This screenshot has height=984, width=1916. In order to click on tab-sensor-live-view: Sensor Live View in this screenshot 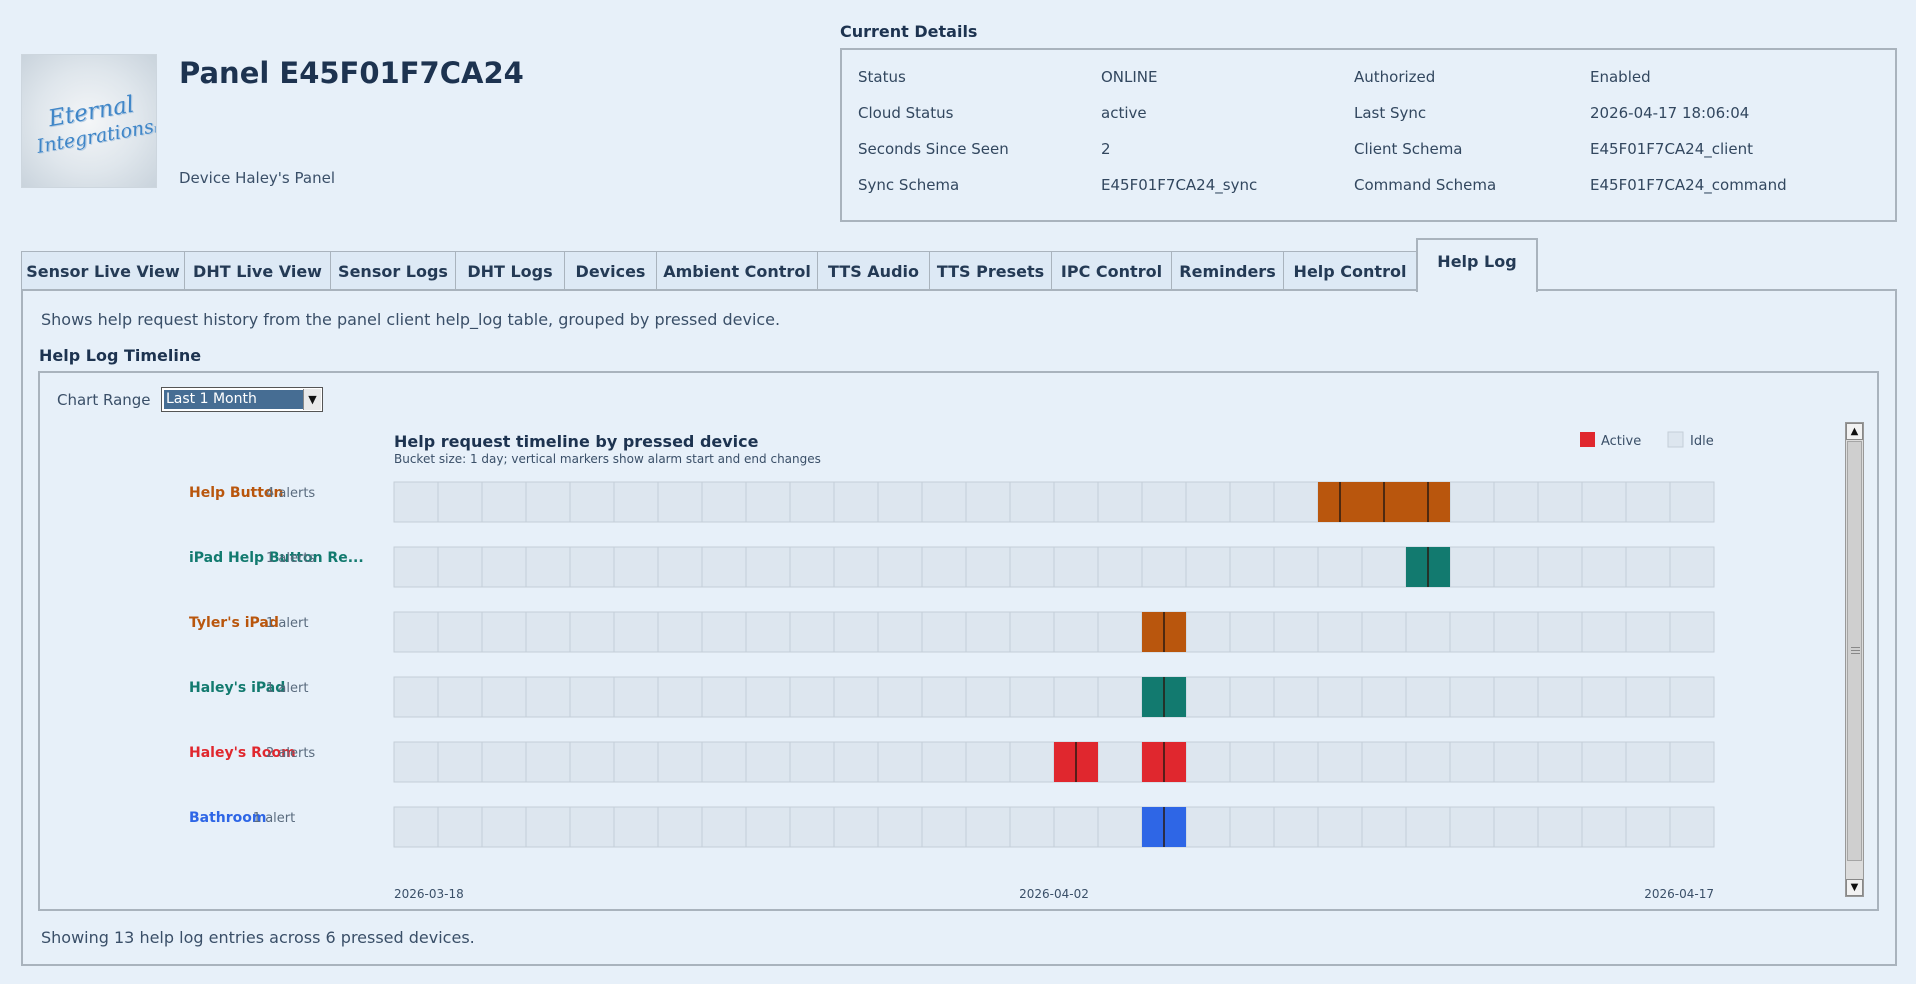, I will do `click(103, 271)`.